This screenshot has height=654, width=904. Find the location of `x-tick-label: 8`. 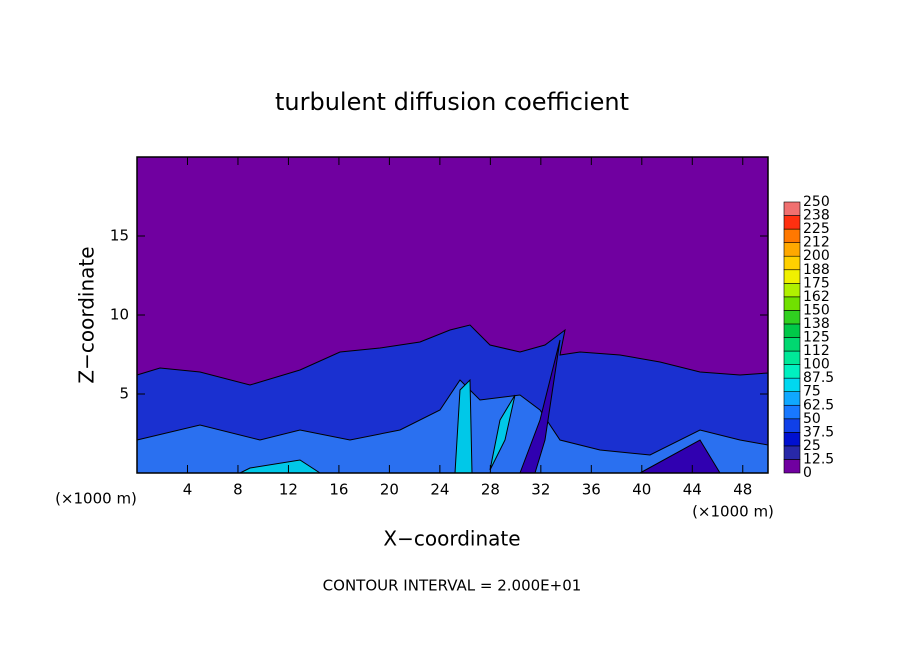

x-tick-label: 8 is located at coordinates (238, 490).